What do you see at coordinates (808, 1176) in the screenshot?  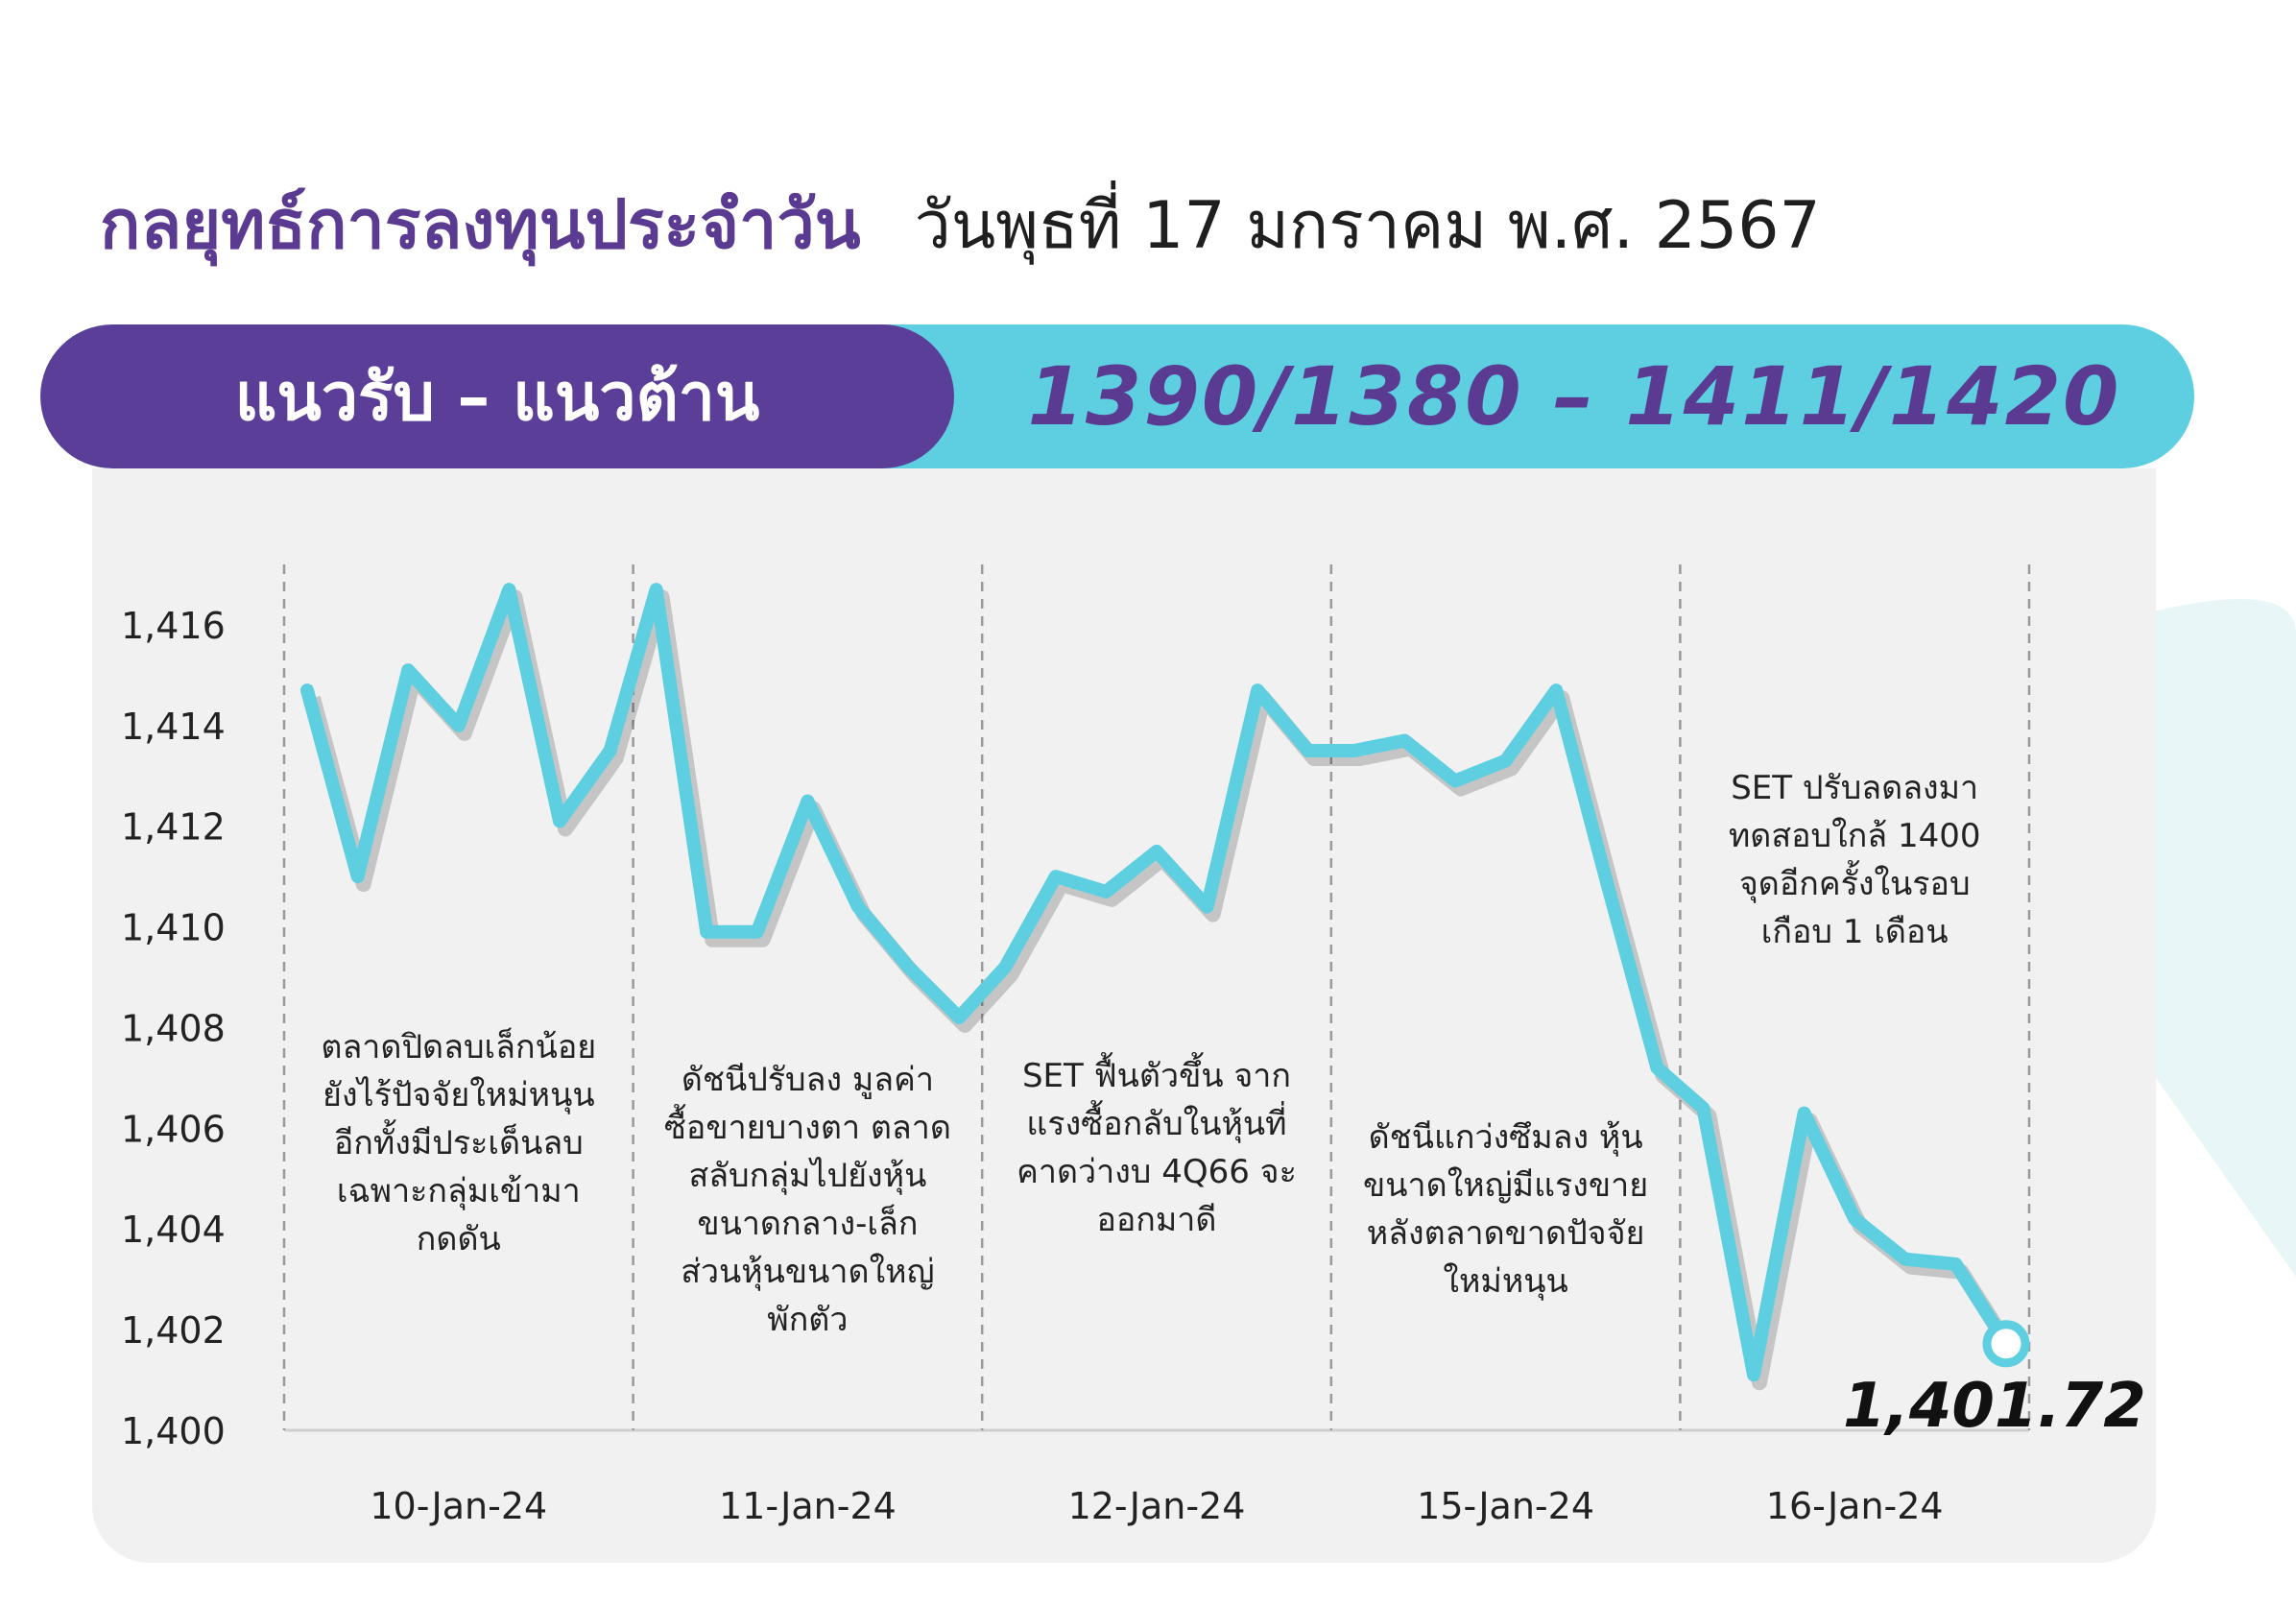 I see `annotation-line: สลับกลุ่มไปยังหุ้น` at bounding box center [808, 1176].